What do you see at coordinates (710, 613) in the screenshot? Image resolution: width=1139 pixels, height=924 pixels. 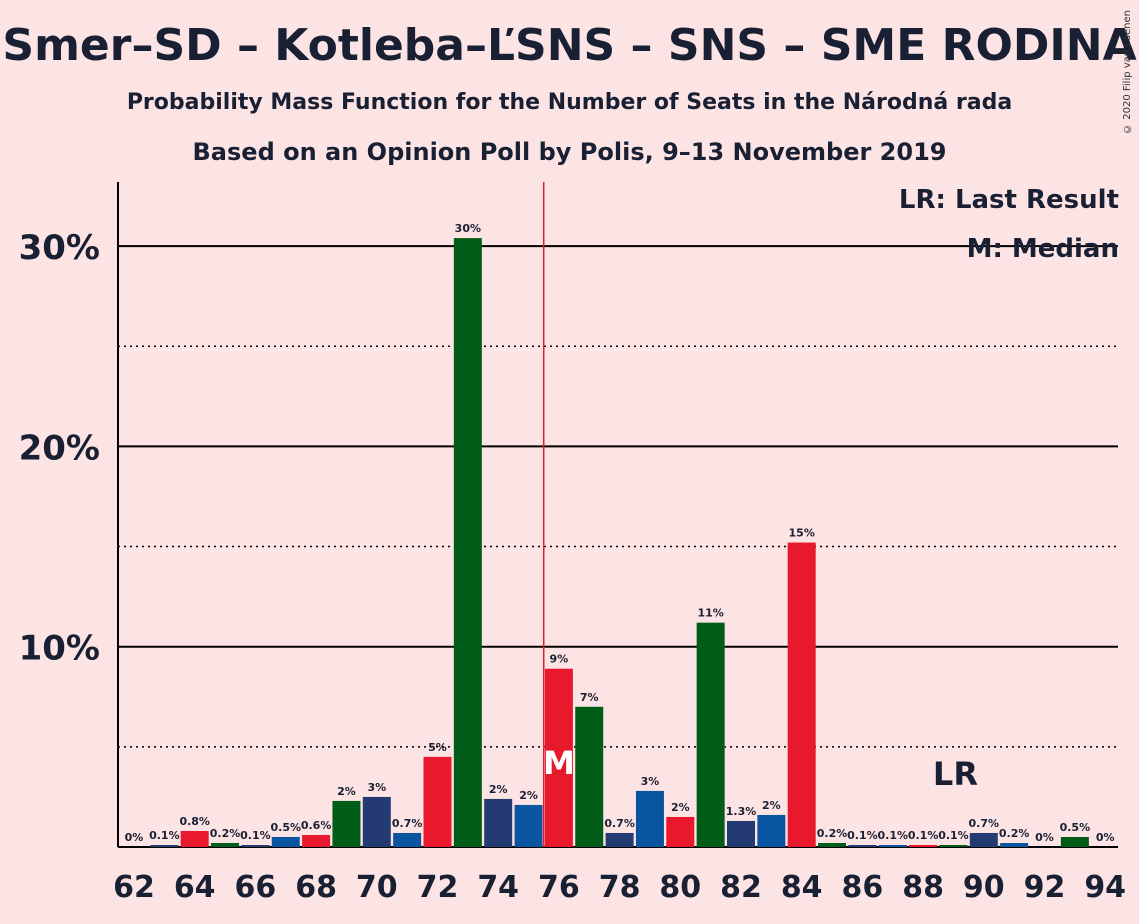 I see `bar-value-label: 11%` at bounding box center [710, 613].